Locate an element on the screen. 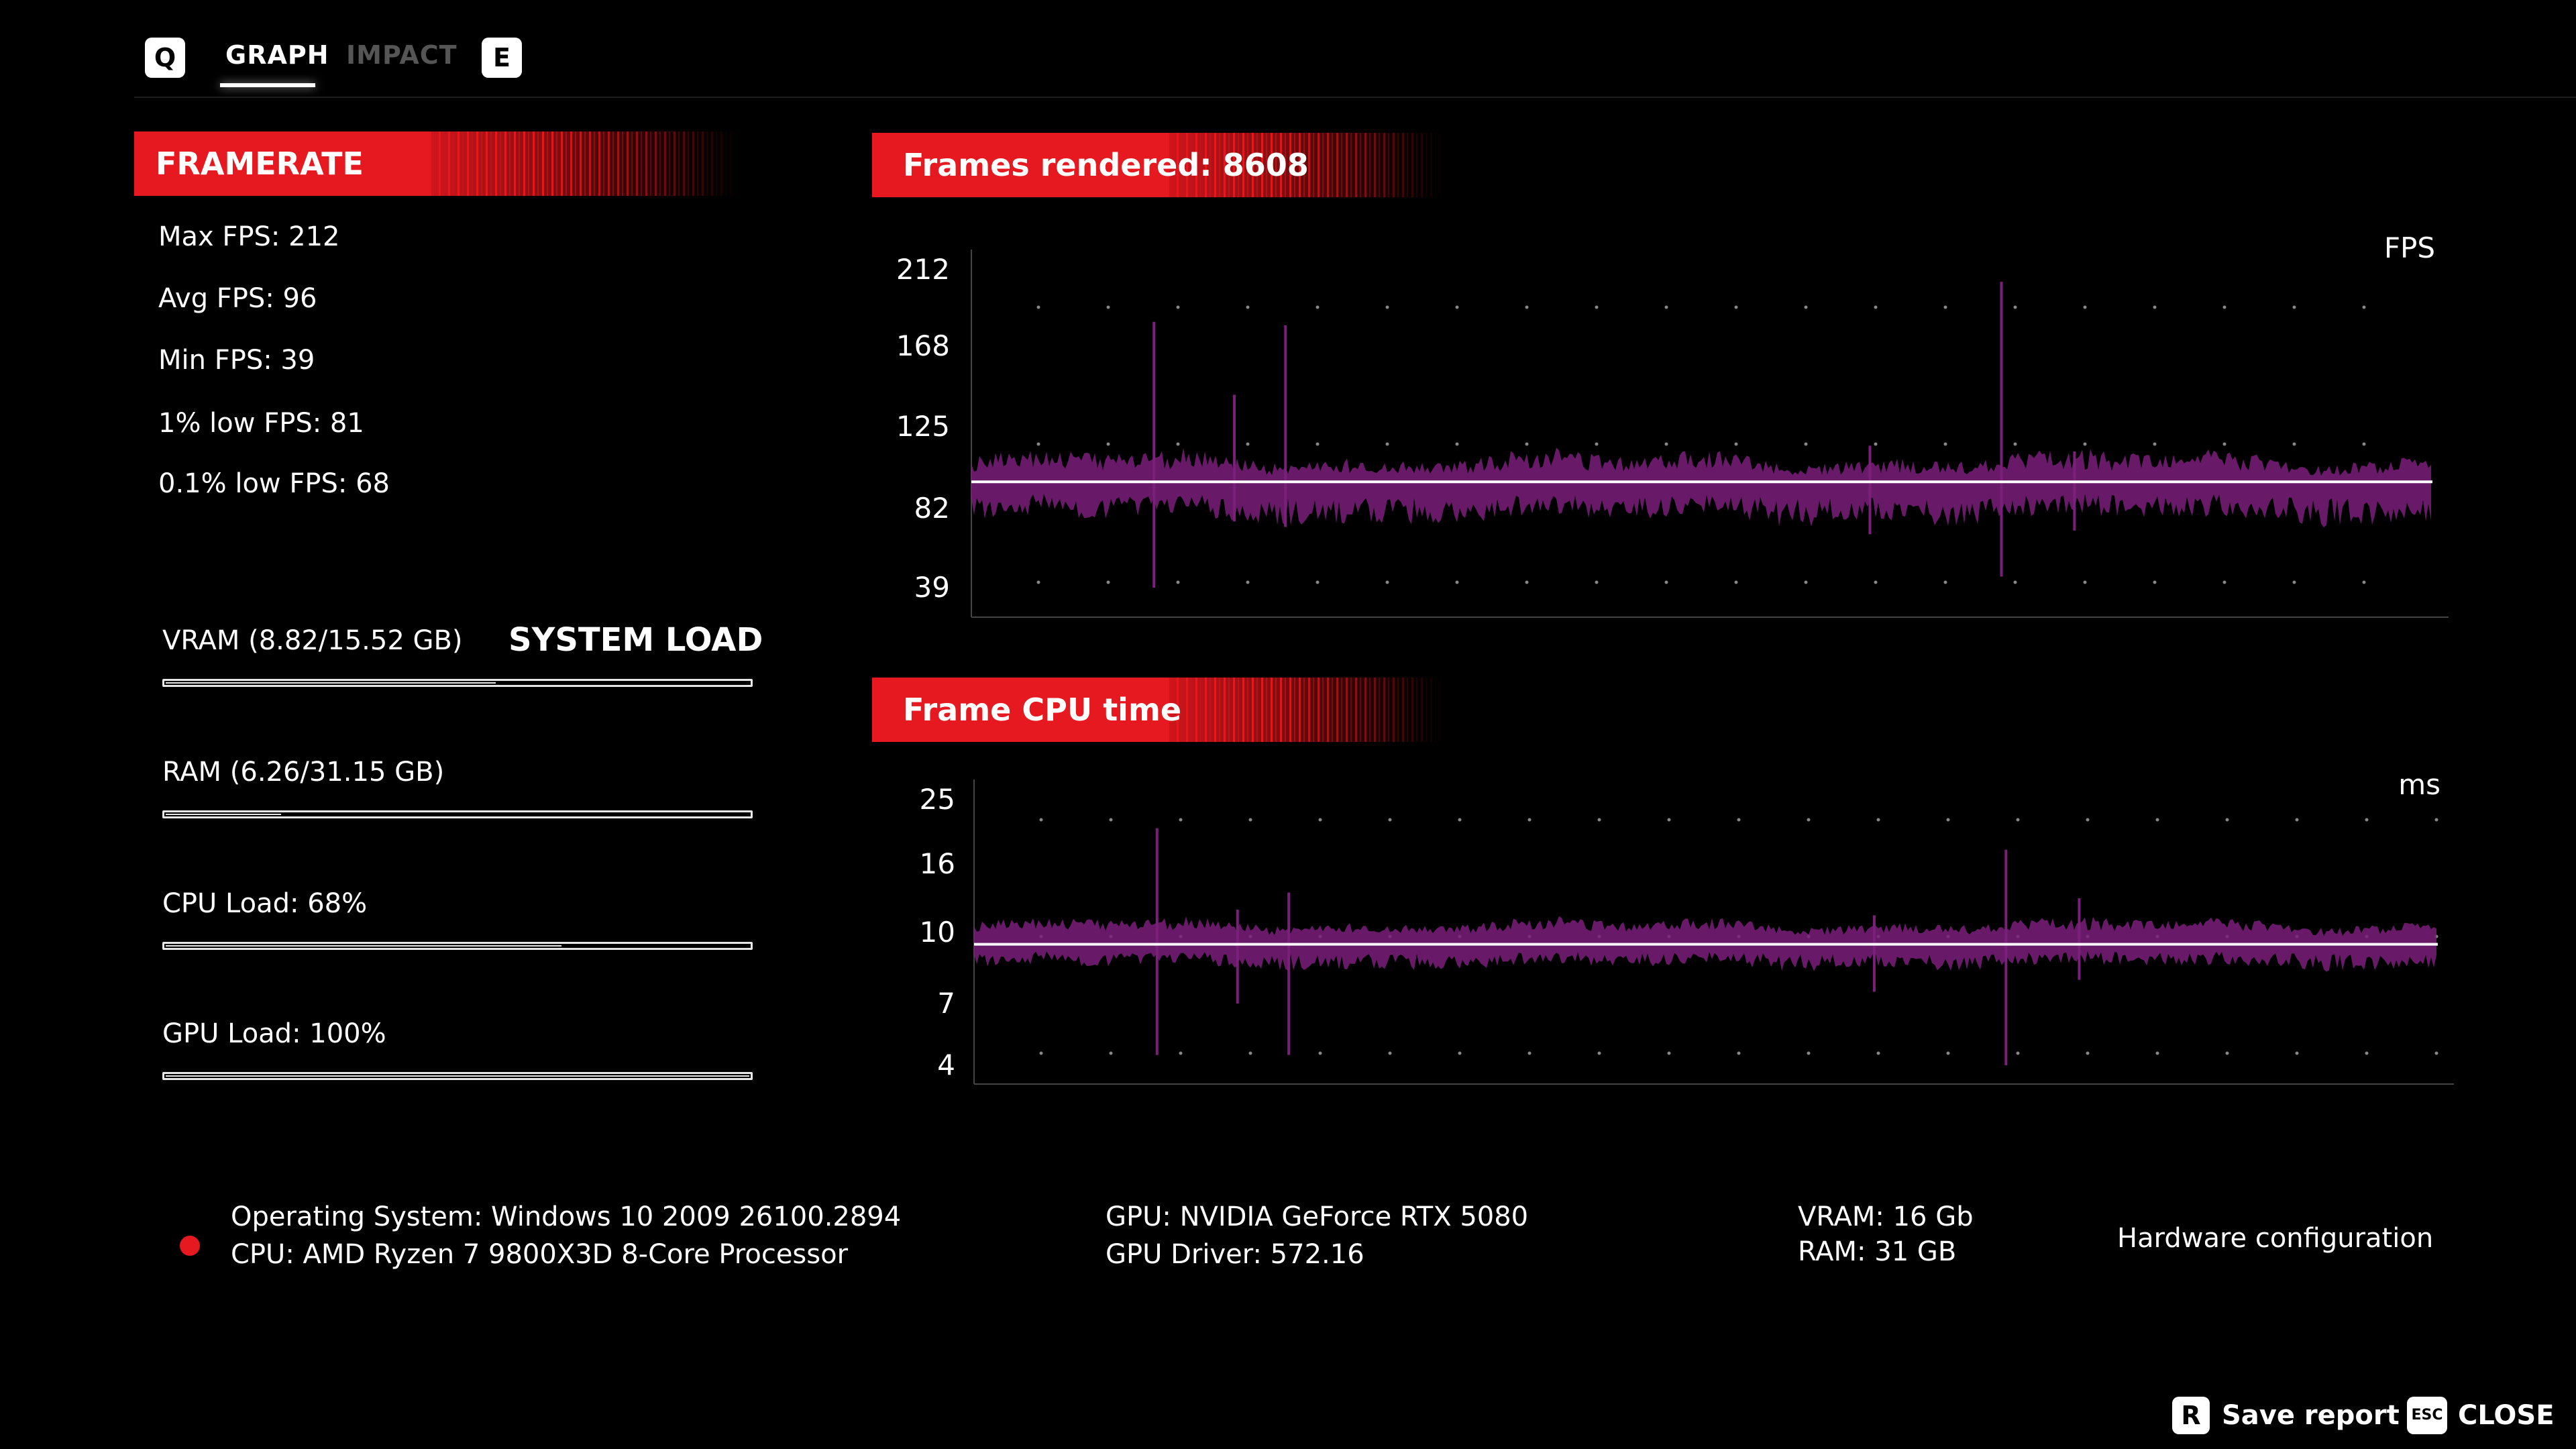 The height and width of the screenshot is (1449, 2576). cpu-load-label: CPU Load: 68% is located at coordinates (265, 903).